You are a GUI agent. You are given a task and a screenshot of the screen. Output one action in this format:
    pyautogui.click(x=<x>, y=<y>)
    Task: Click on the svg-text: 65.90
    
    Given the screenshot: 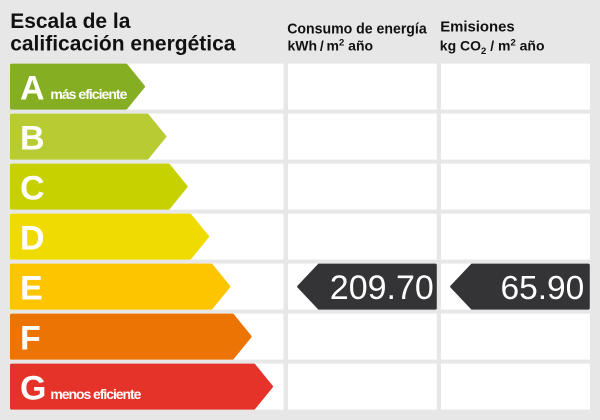 What is the action you would take?
    pyautogui.click(x=542, y=288)
    